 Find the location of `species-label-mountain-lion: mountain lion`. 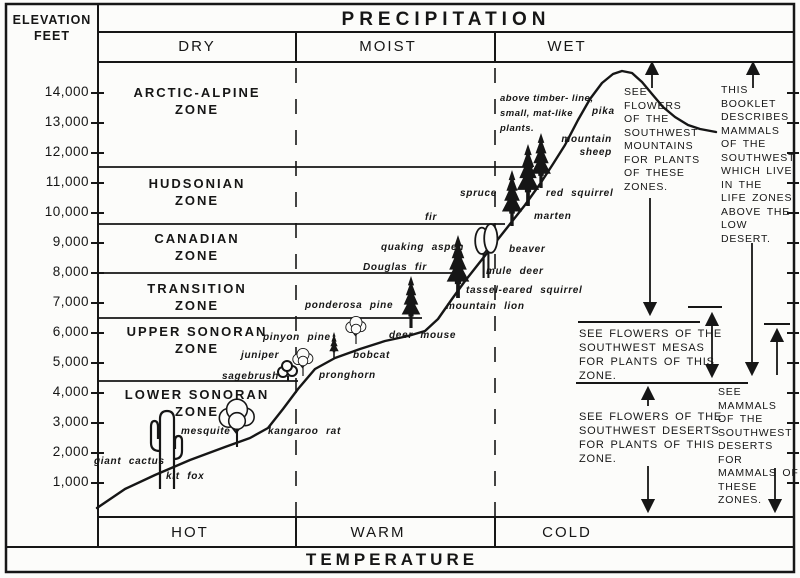

species-label-mountain-lion: mountain lion is located at coordinates (485, 306).